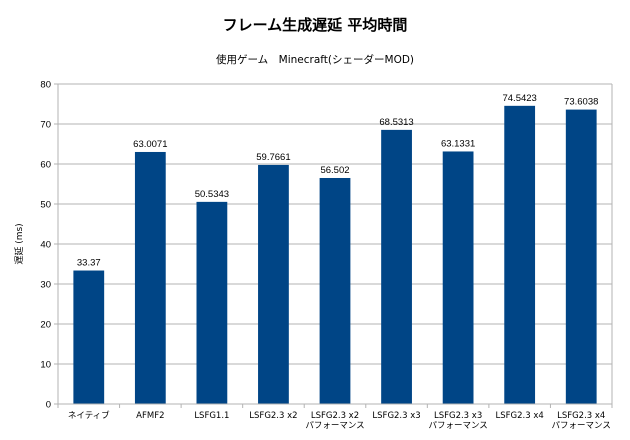 This screenshot has width=630, height=440. I want to click on y-tick-label: 50, so click(45, 205).